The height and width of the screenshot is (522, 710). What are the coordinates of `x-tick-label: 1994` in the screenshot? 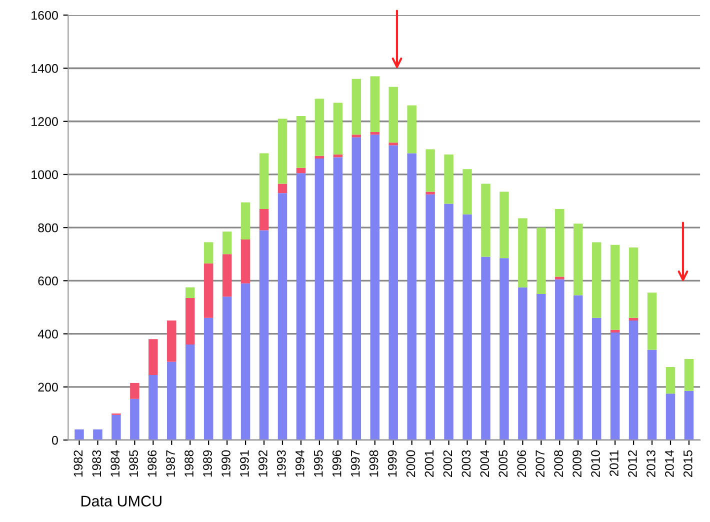 It's located at (299, 463).